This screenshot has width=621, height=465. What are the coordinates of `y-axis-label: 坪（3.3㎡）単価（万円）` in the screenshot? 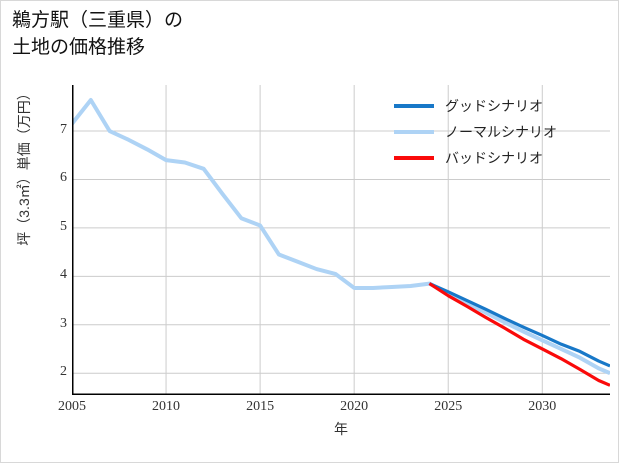 It's located at (24, 166).